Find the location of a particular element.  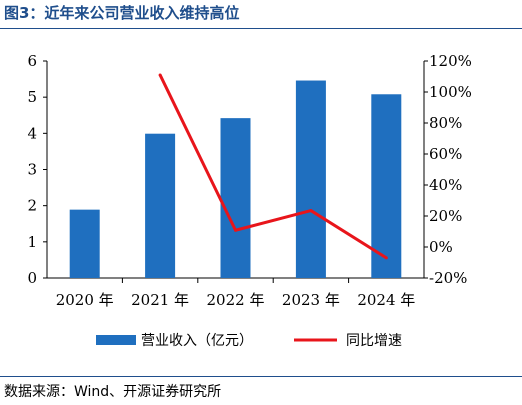

x-tick-label: 2023 年 is located at coordinates (311, 300).